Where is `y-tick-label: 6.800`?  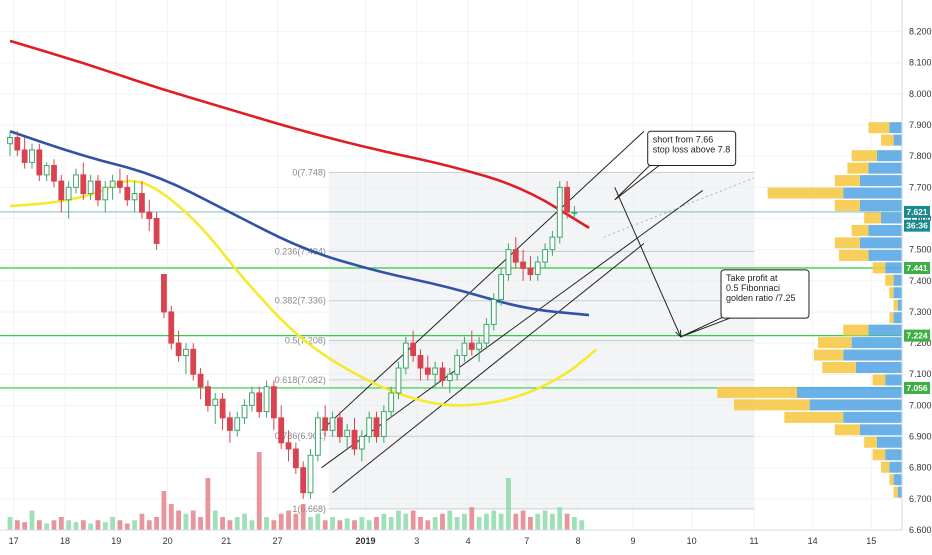 y-tick-label: 6.800 is located at coordinates (920, 468).